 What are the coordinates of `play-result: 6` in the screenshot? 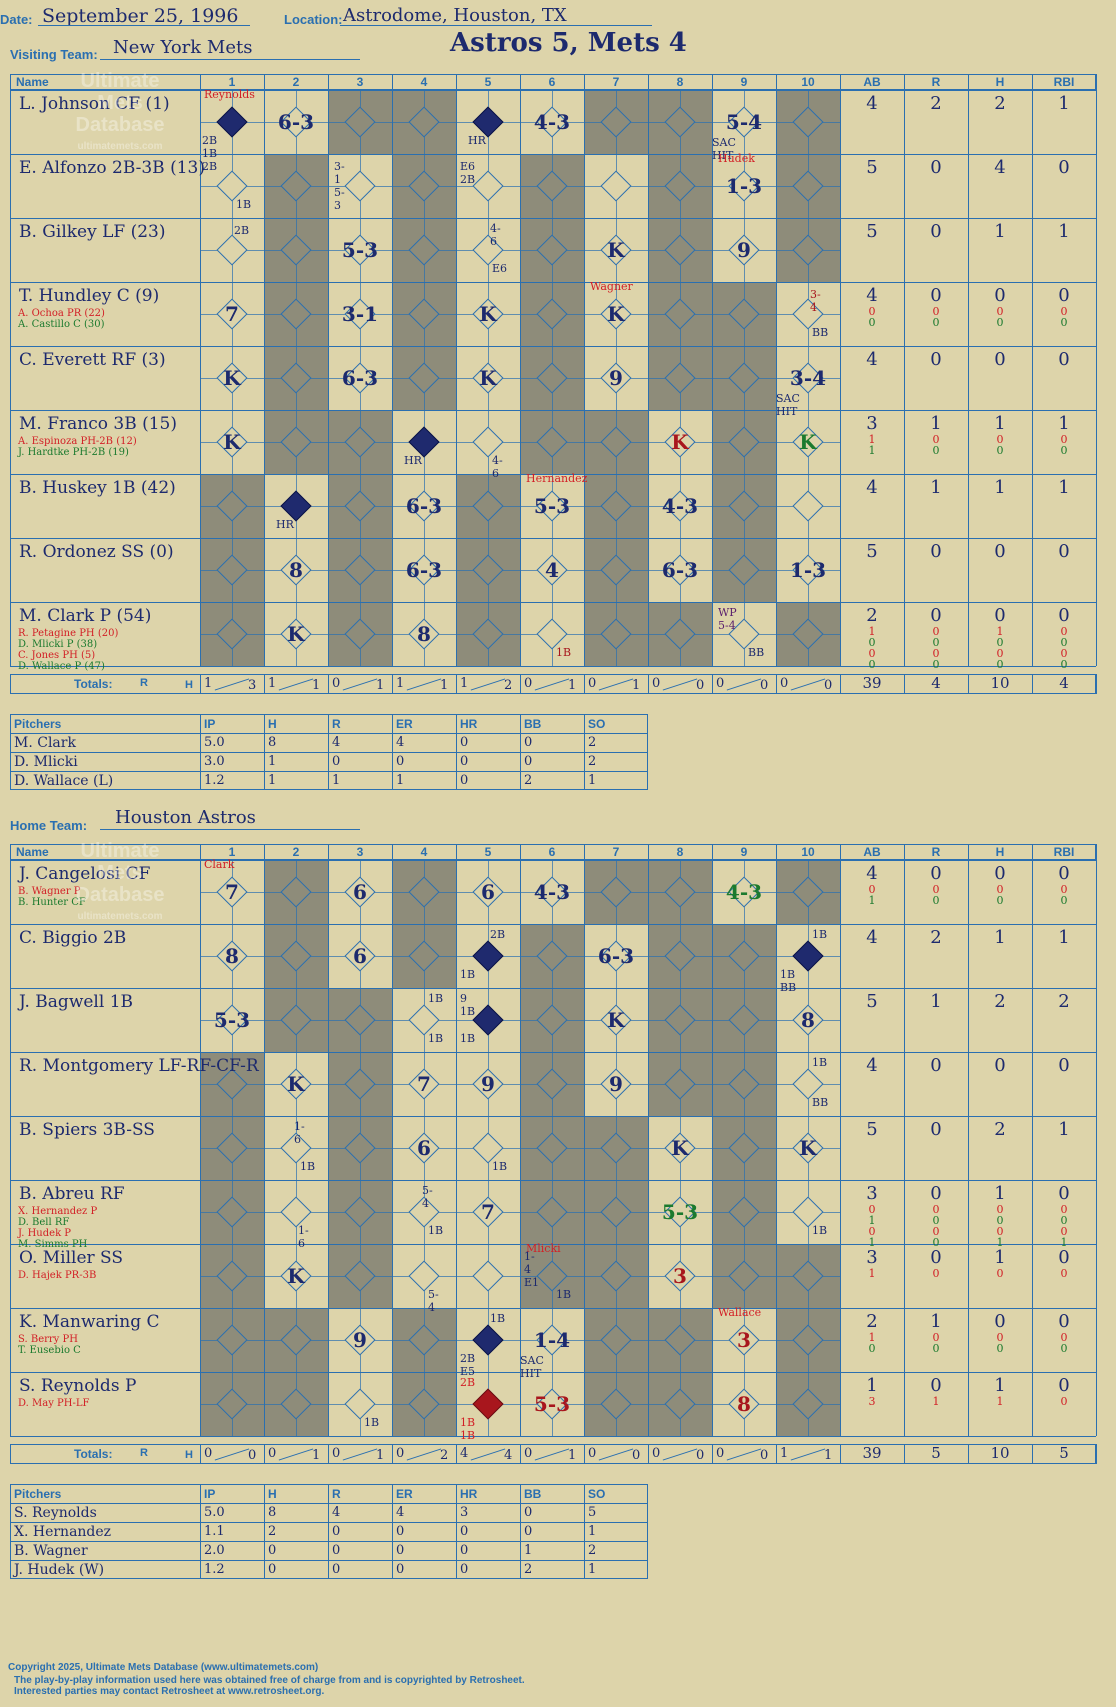 It's located at (488, 892).